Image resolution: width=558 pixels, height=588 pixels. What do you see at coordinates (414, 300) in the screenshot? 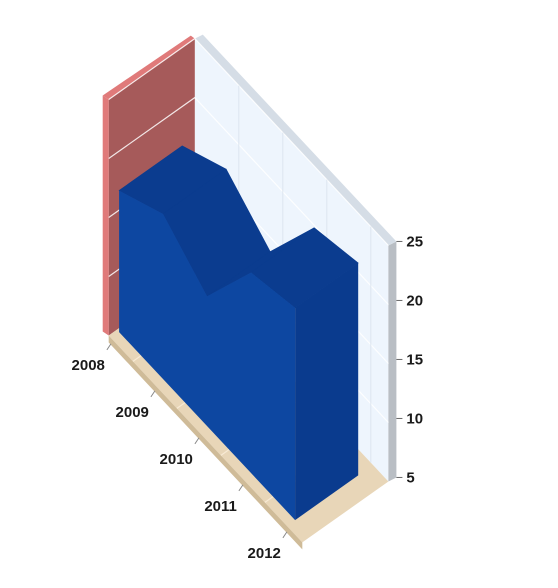
I see `y-tick-label: 20` at bounding box center [414, 300].